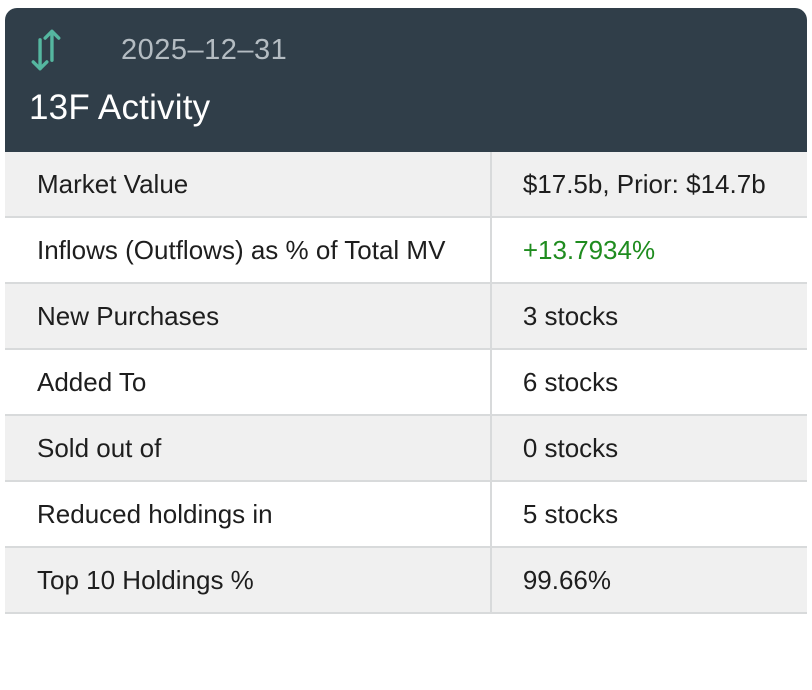  I want to click on table-row: Top 10 Holdings % 99.66%, so click(406, 579).